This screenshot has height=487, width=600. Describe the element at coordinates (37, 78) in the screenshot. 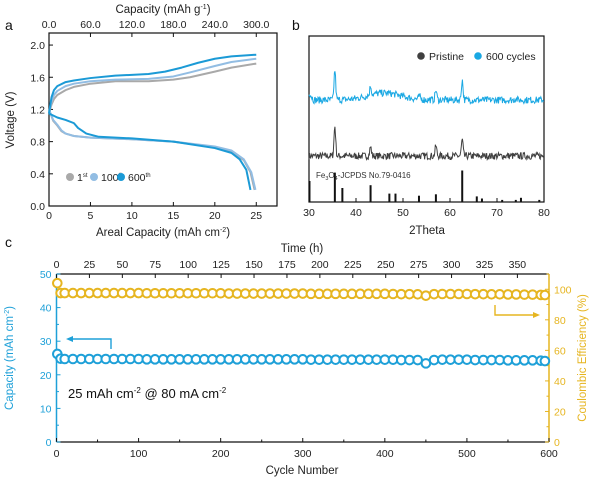

I see `y-tick-label: 1.6` at that location.